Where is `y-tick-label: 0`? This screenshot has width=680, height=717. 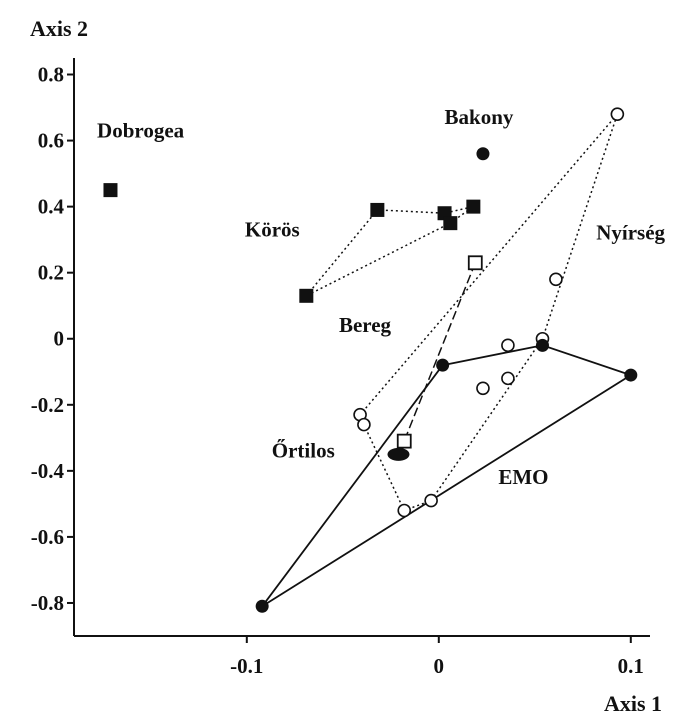
y-tick-label: 0 is located at coordinates (59, 339).